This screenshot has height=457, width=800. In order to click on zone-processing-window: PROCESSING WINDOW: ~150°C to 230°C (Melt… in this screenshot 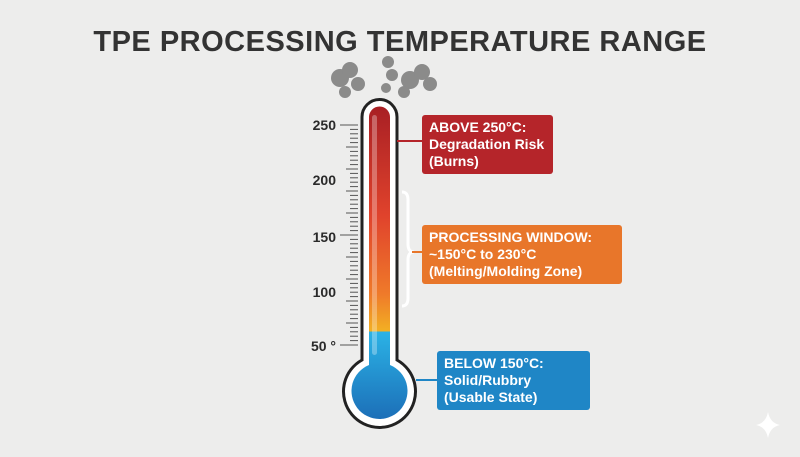, I will do `click(522, 254)`.